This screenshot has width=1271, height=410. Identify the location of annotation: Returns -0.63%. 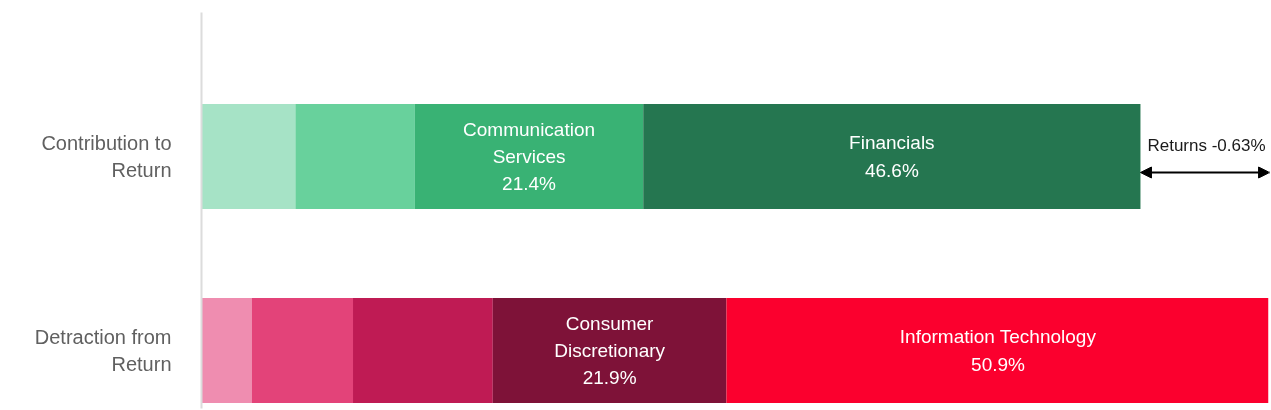
(1206, 145).